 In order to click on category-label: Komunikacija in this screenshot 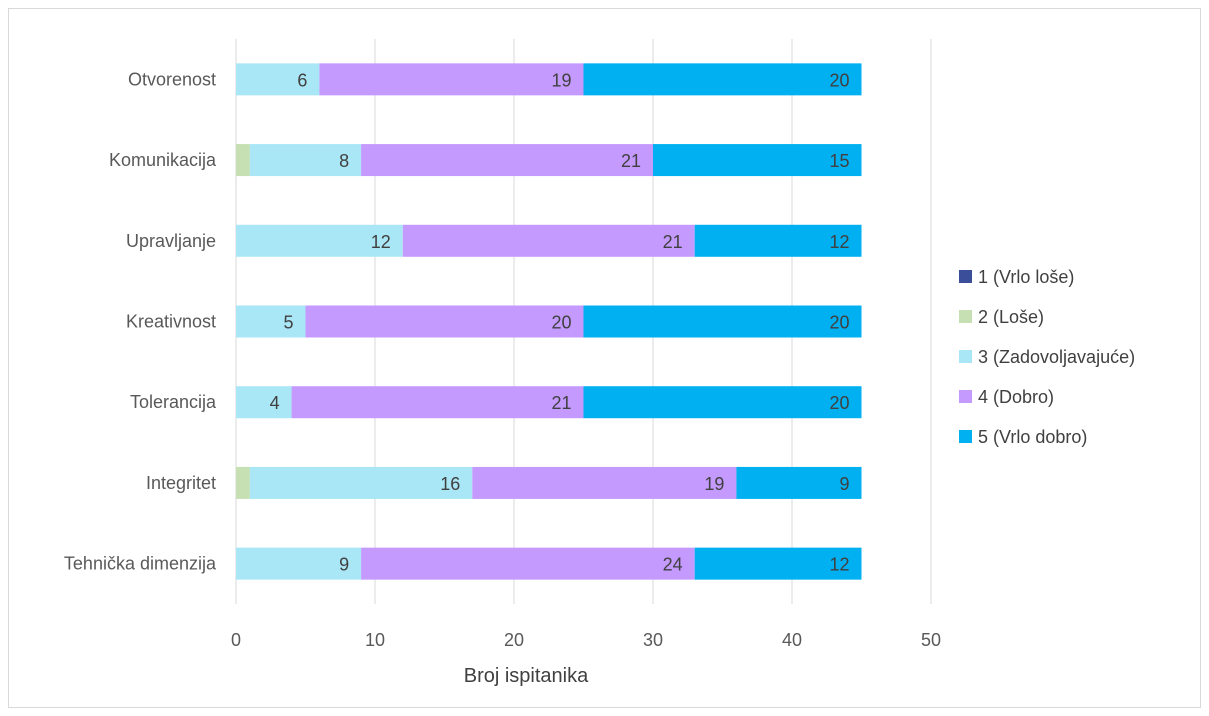, I will do `click(163, 160)`.